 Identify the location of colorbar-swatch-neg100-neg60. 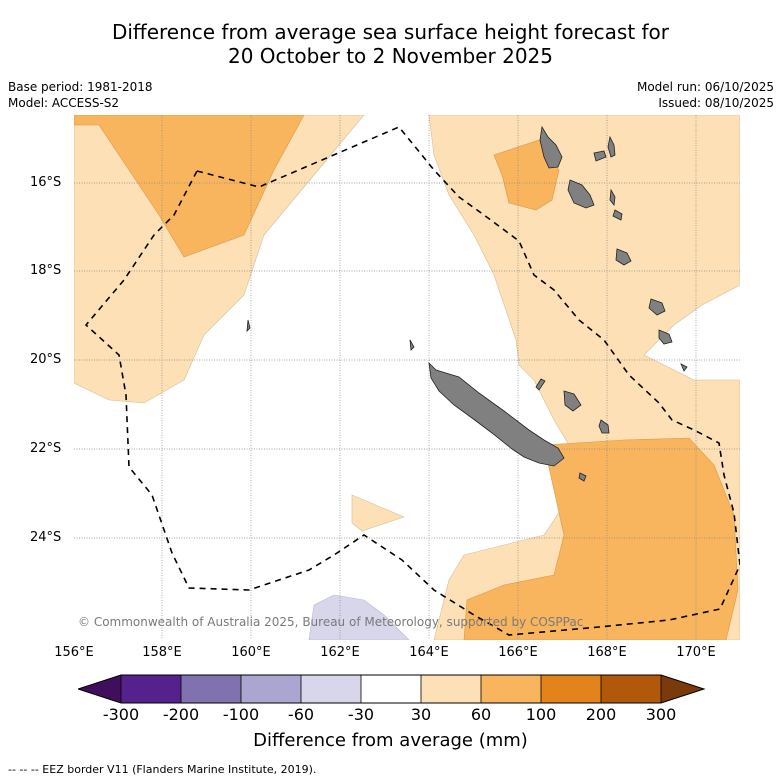
(271, 689).